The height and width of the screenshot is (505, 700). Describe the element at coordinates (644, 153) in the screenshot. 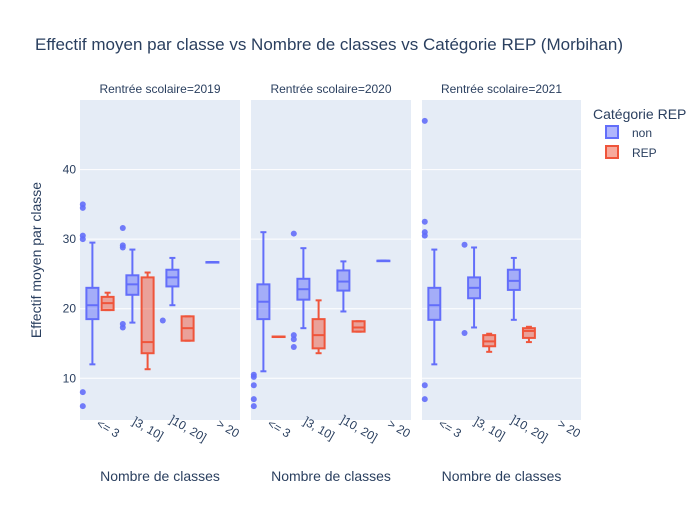

I see `legend-label-REP: REP` at that location.